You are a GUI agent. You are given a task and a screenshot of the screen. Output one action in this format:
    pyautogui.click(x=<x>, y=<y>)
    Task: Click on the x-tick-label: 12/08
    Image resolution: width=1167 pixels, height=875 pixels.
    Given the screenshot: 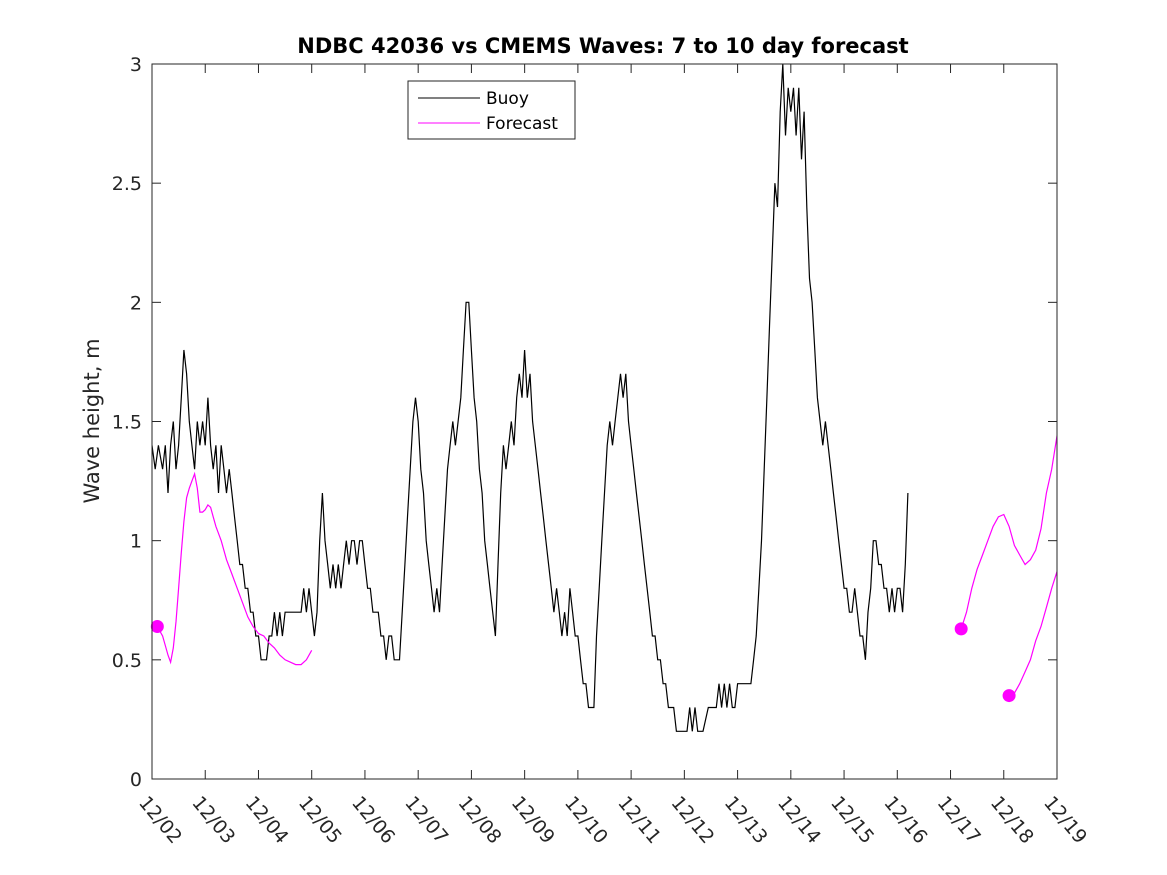 What is the action you would take?
    pyautogui.click(x=480, y=820)
    